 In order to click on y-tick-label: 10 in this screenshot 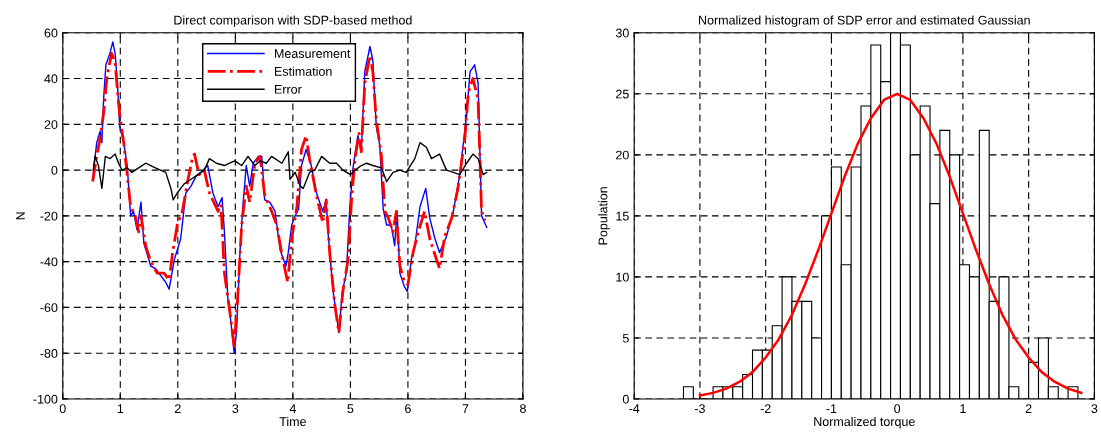, I will do `click(622, 277)`.